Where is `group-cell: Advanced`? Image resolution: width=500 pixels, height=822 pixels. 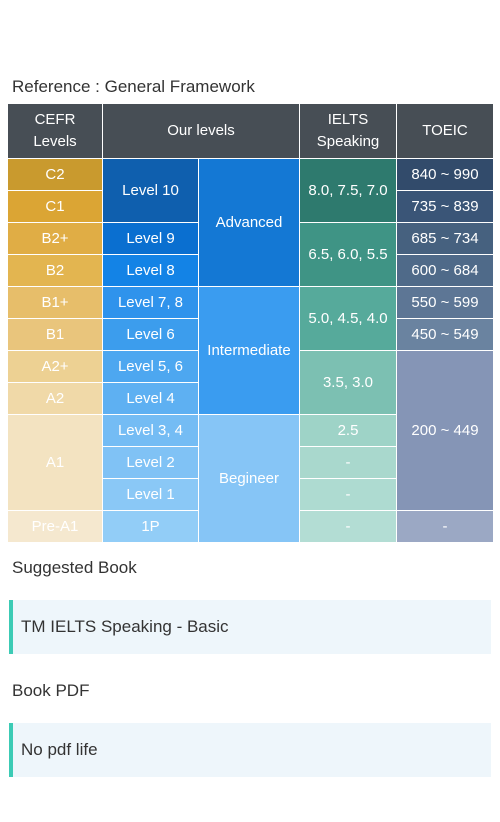 group-cell: Advanced is located at coordinates (249, 222).